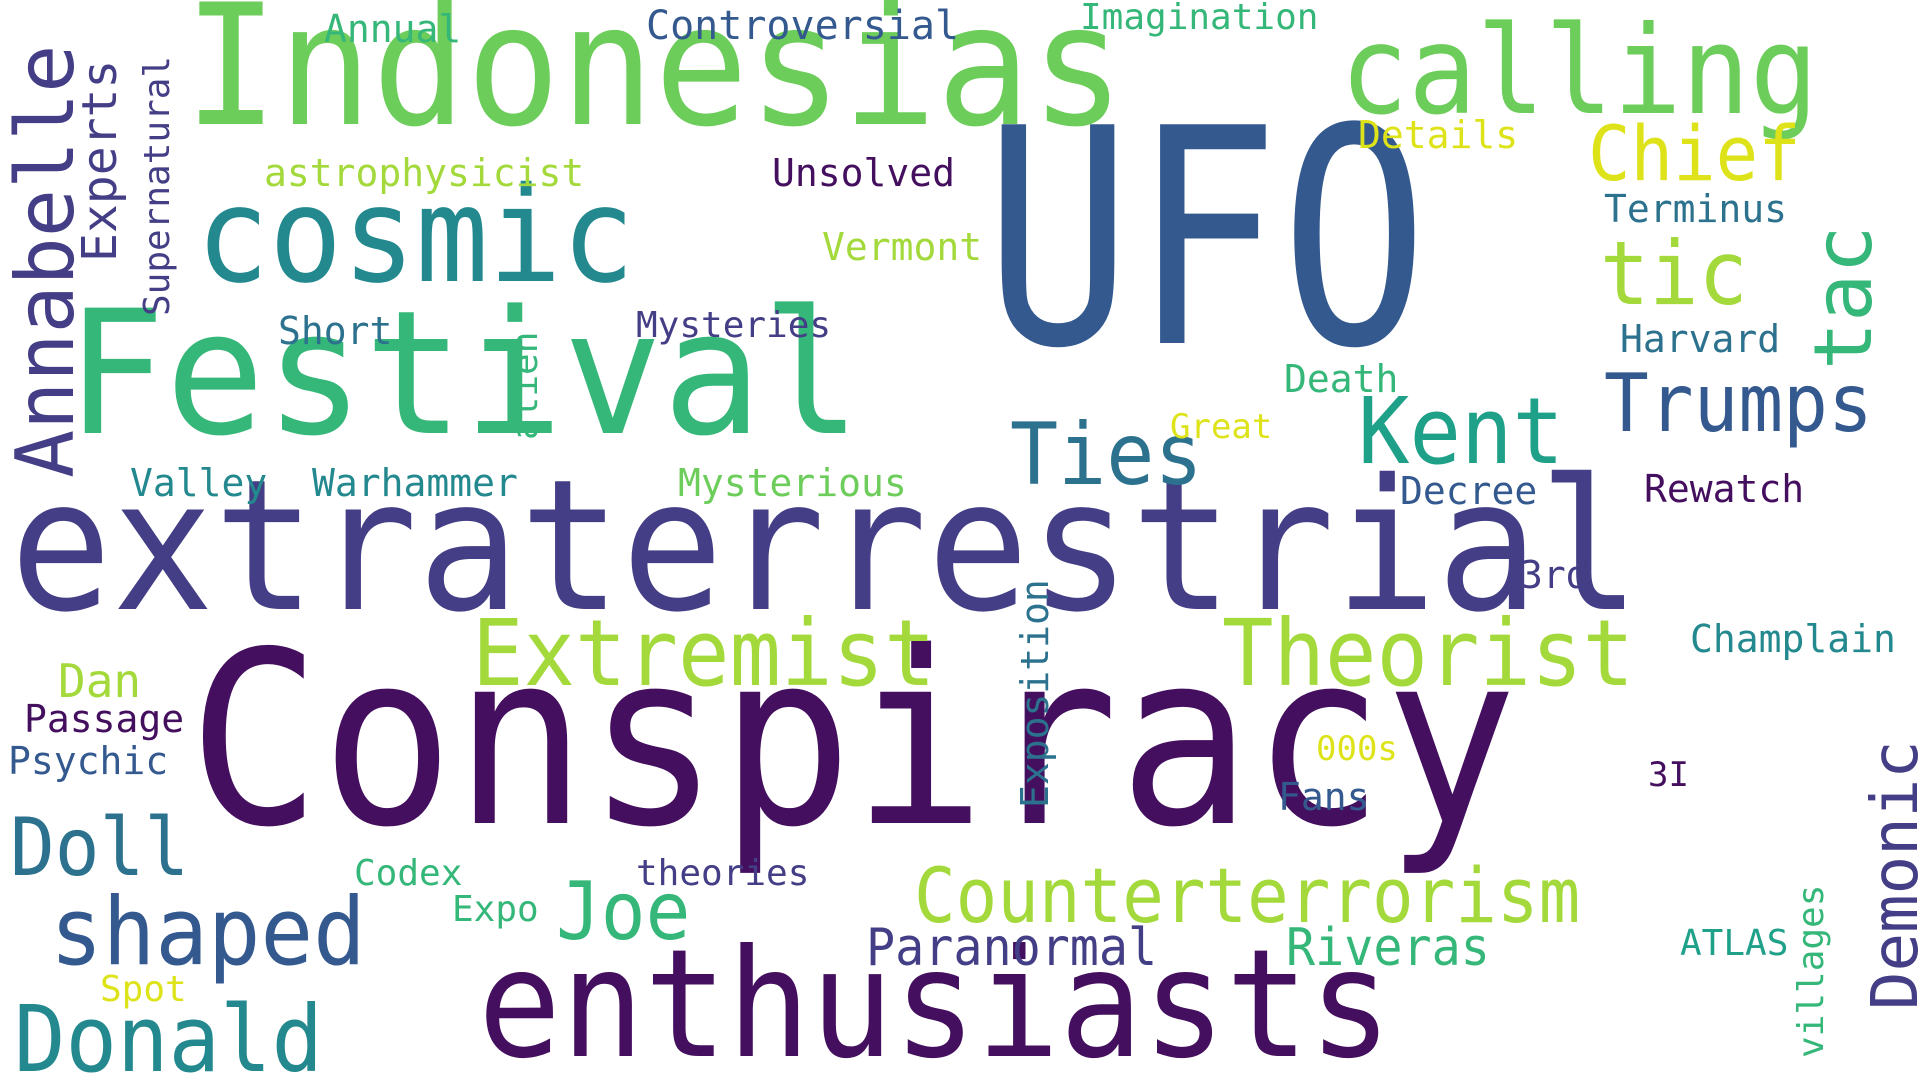  Describe the element at coordinates (1035, 693) in the screenshot. I see `word-exposition: Exposition` at that location.